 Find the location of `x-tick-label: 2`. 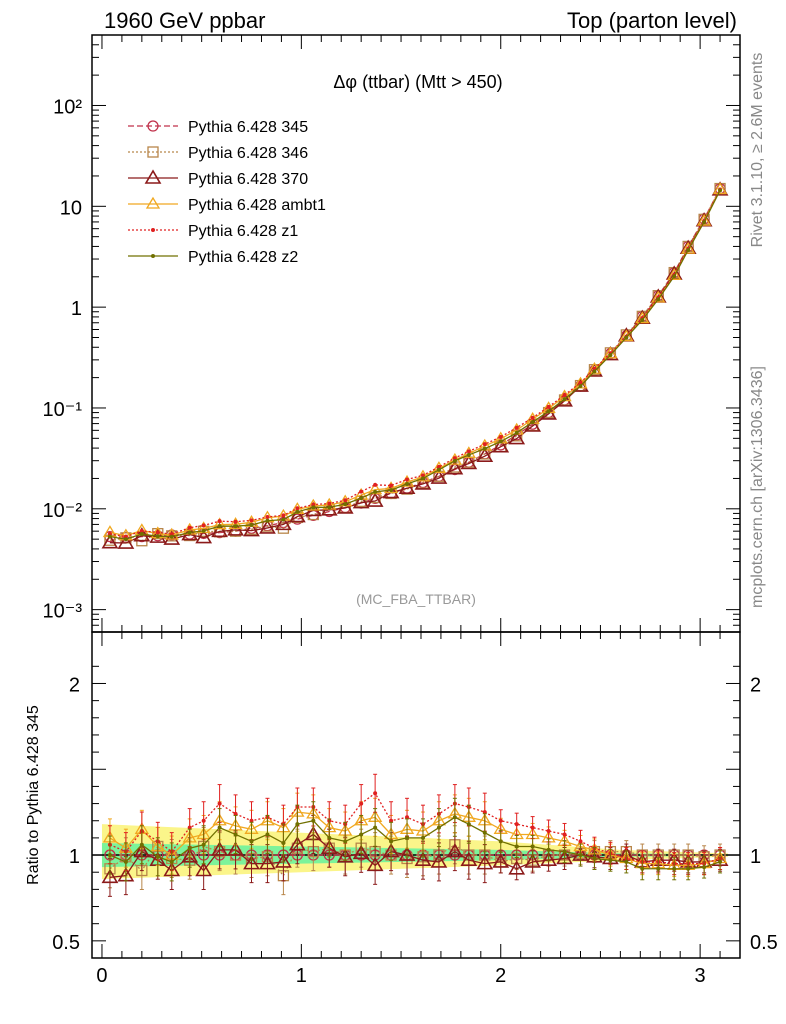

x-tick-label: 2 is located at coordinates (500, 976).